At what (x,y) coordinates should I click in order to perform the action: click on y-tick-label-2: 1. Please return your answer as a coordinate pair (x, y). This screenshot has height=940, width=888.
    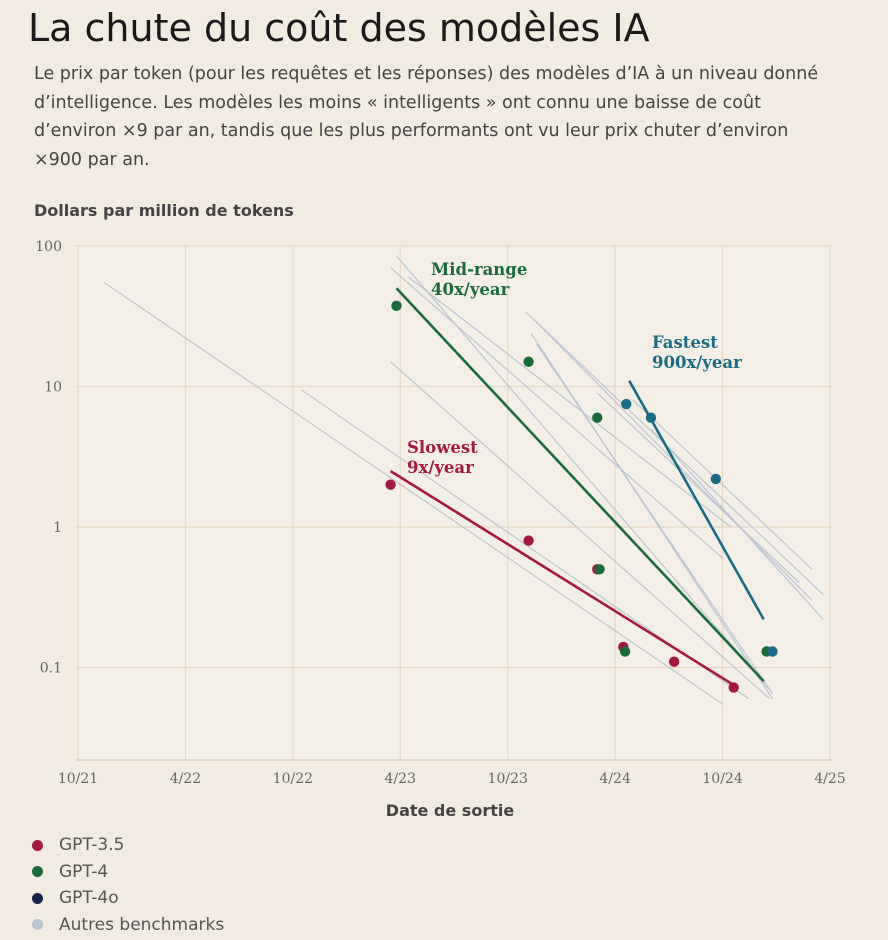
    Looking at the image, I should click on (57, 528).